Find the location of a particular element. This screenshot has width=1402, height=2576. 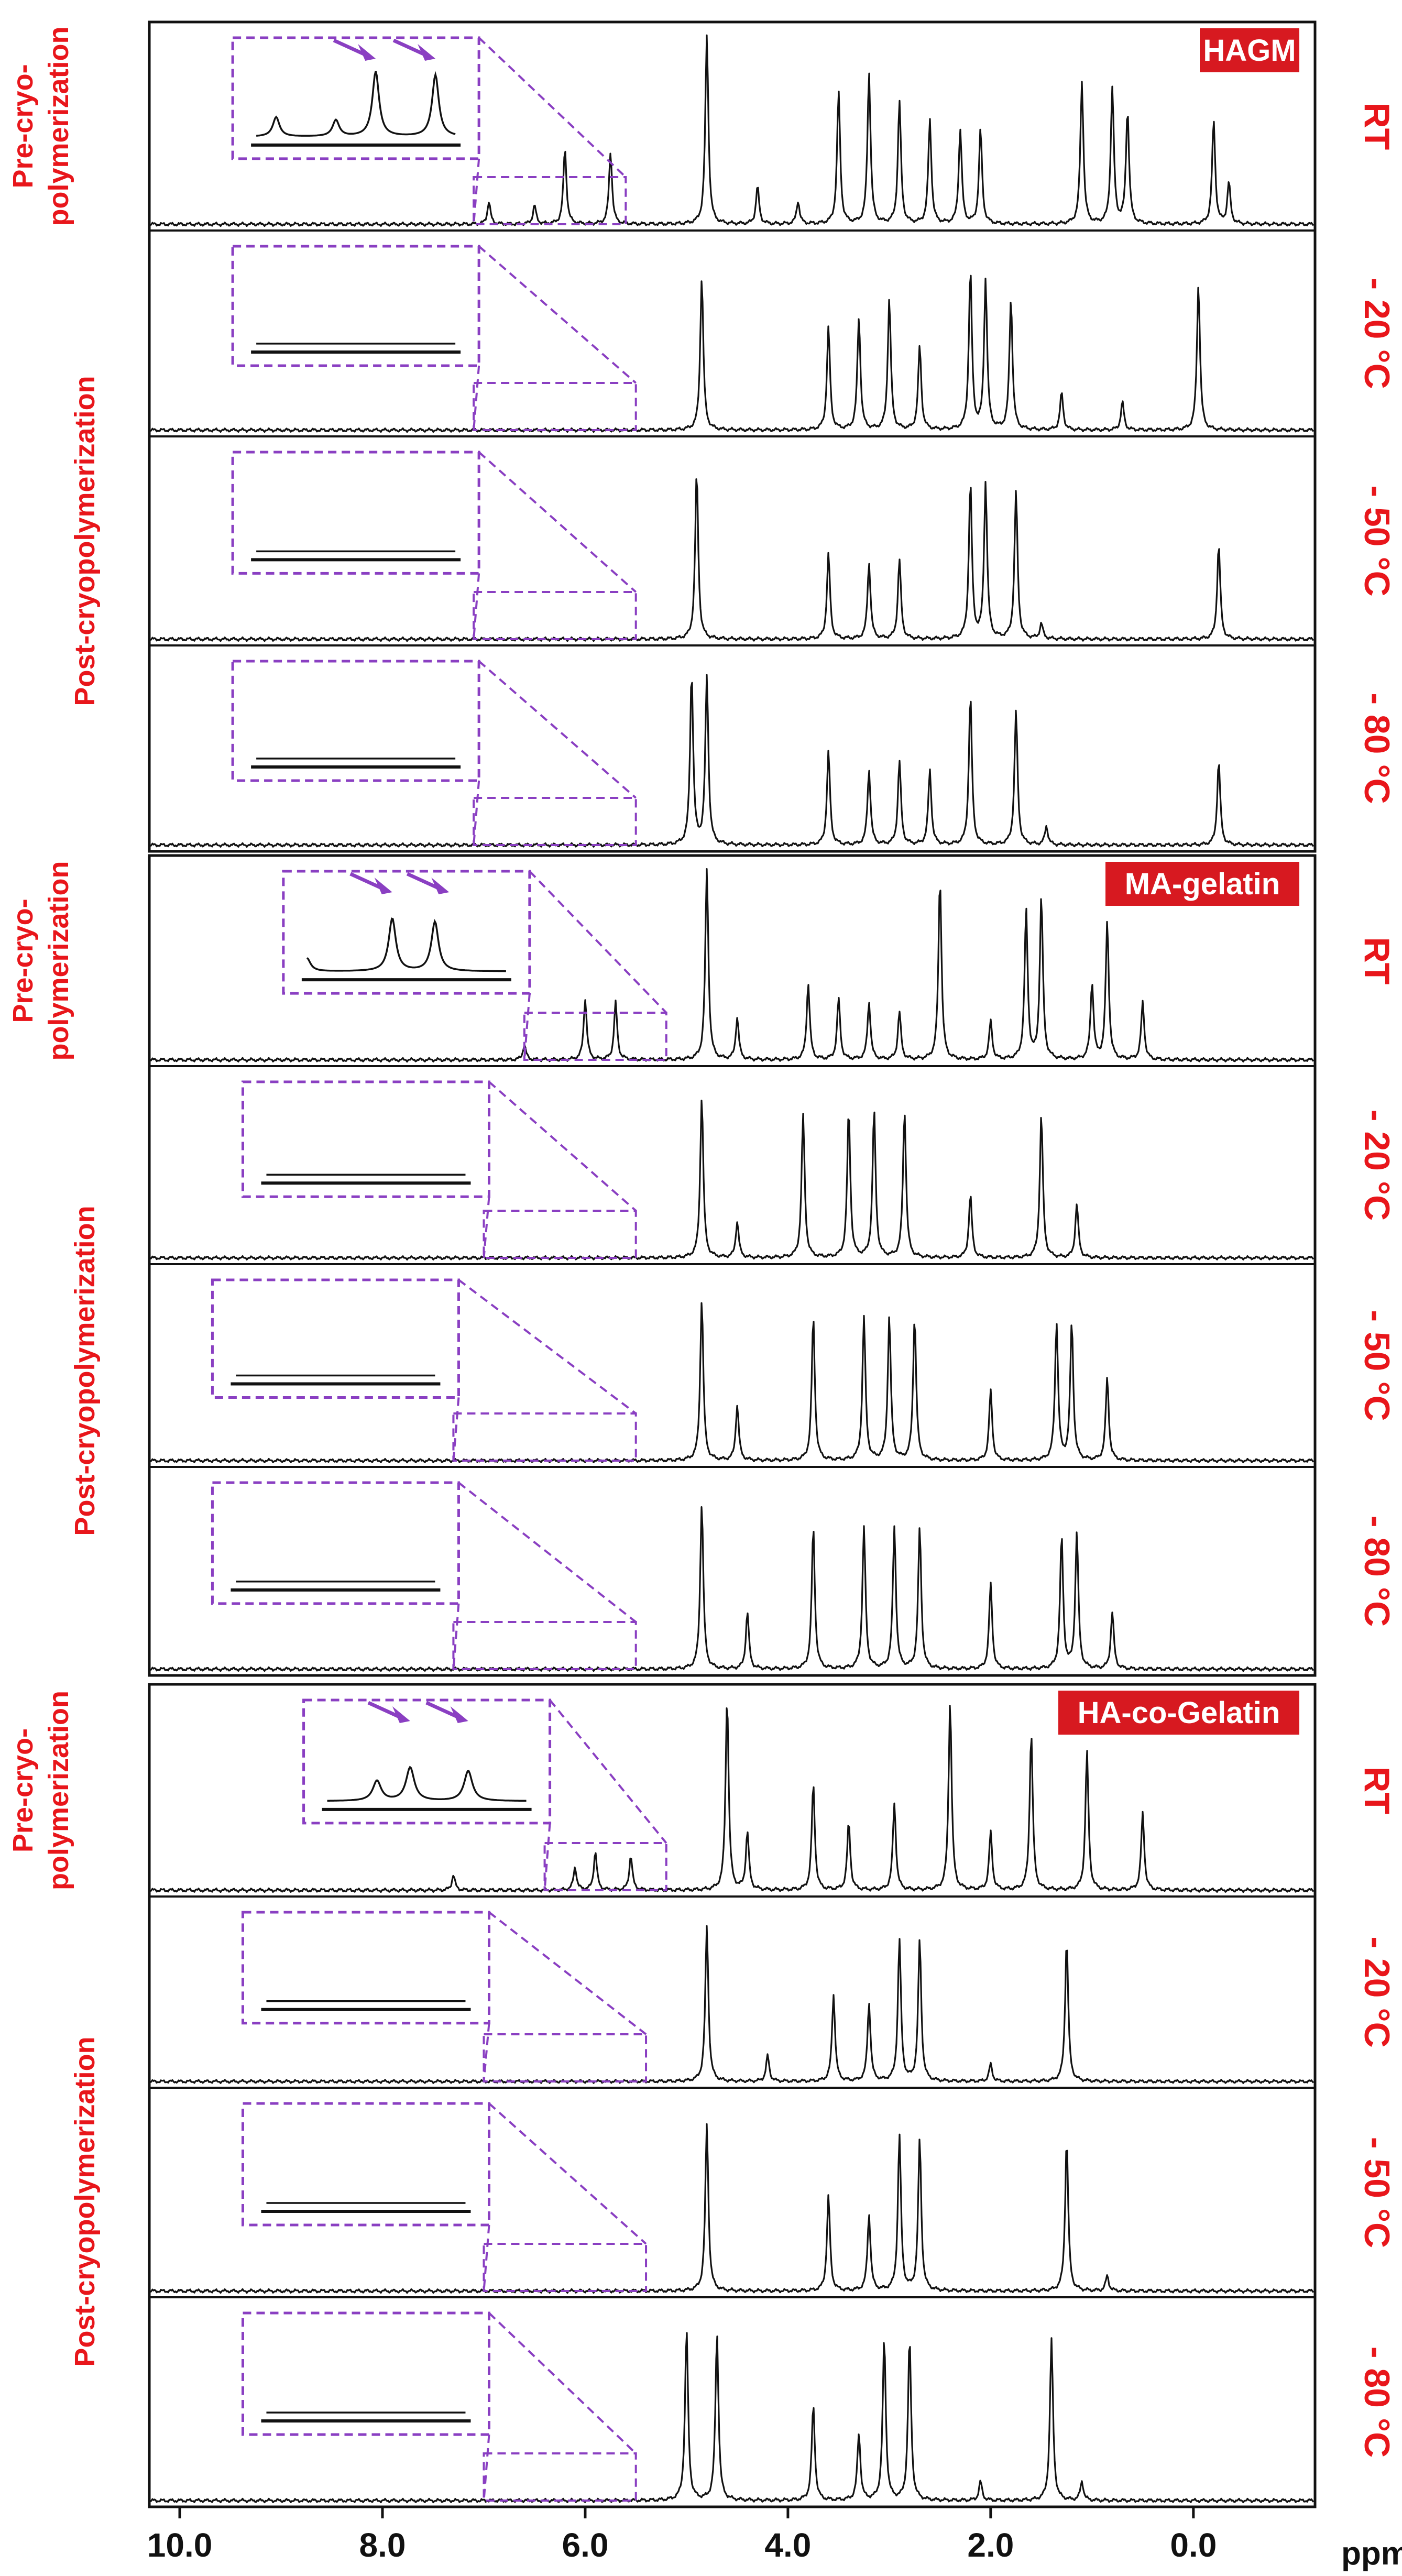

x-axis: ppm 10.0 8.0 6.0 4.0 2.0 0.0 is located at coordinates (774, 2539).